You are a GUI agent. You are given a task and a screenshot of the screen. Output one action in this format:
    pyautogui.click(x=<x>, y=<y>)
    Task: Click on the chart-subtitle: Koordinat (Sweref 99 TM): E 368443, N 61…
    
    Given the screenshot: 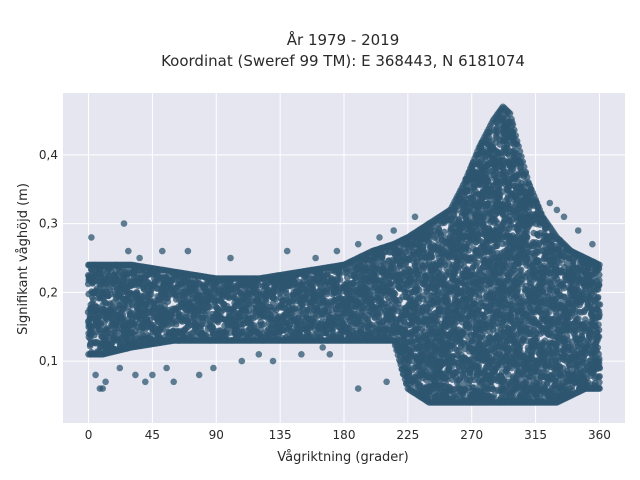 What is the action you would take?
    pyautogui.click(x=343, y=61)
    